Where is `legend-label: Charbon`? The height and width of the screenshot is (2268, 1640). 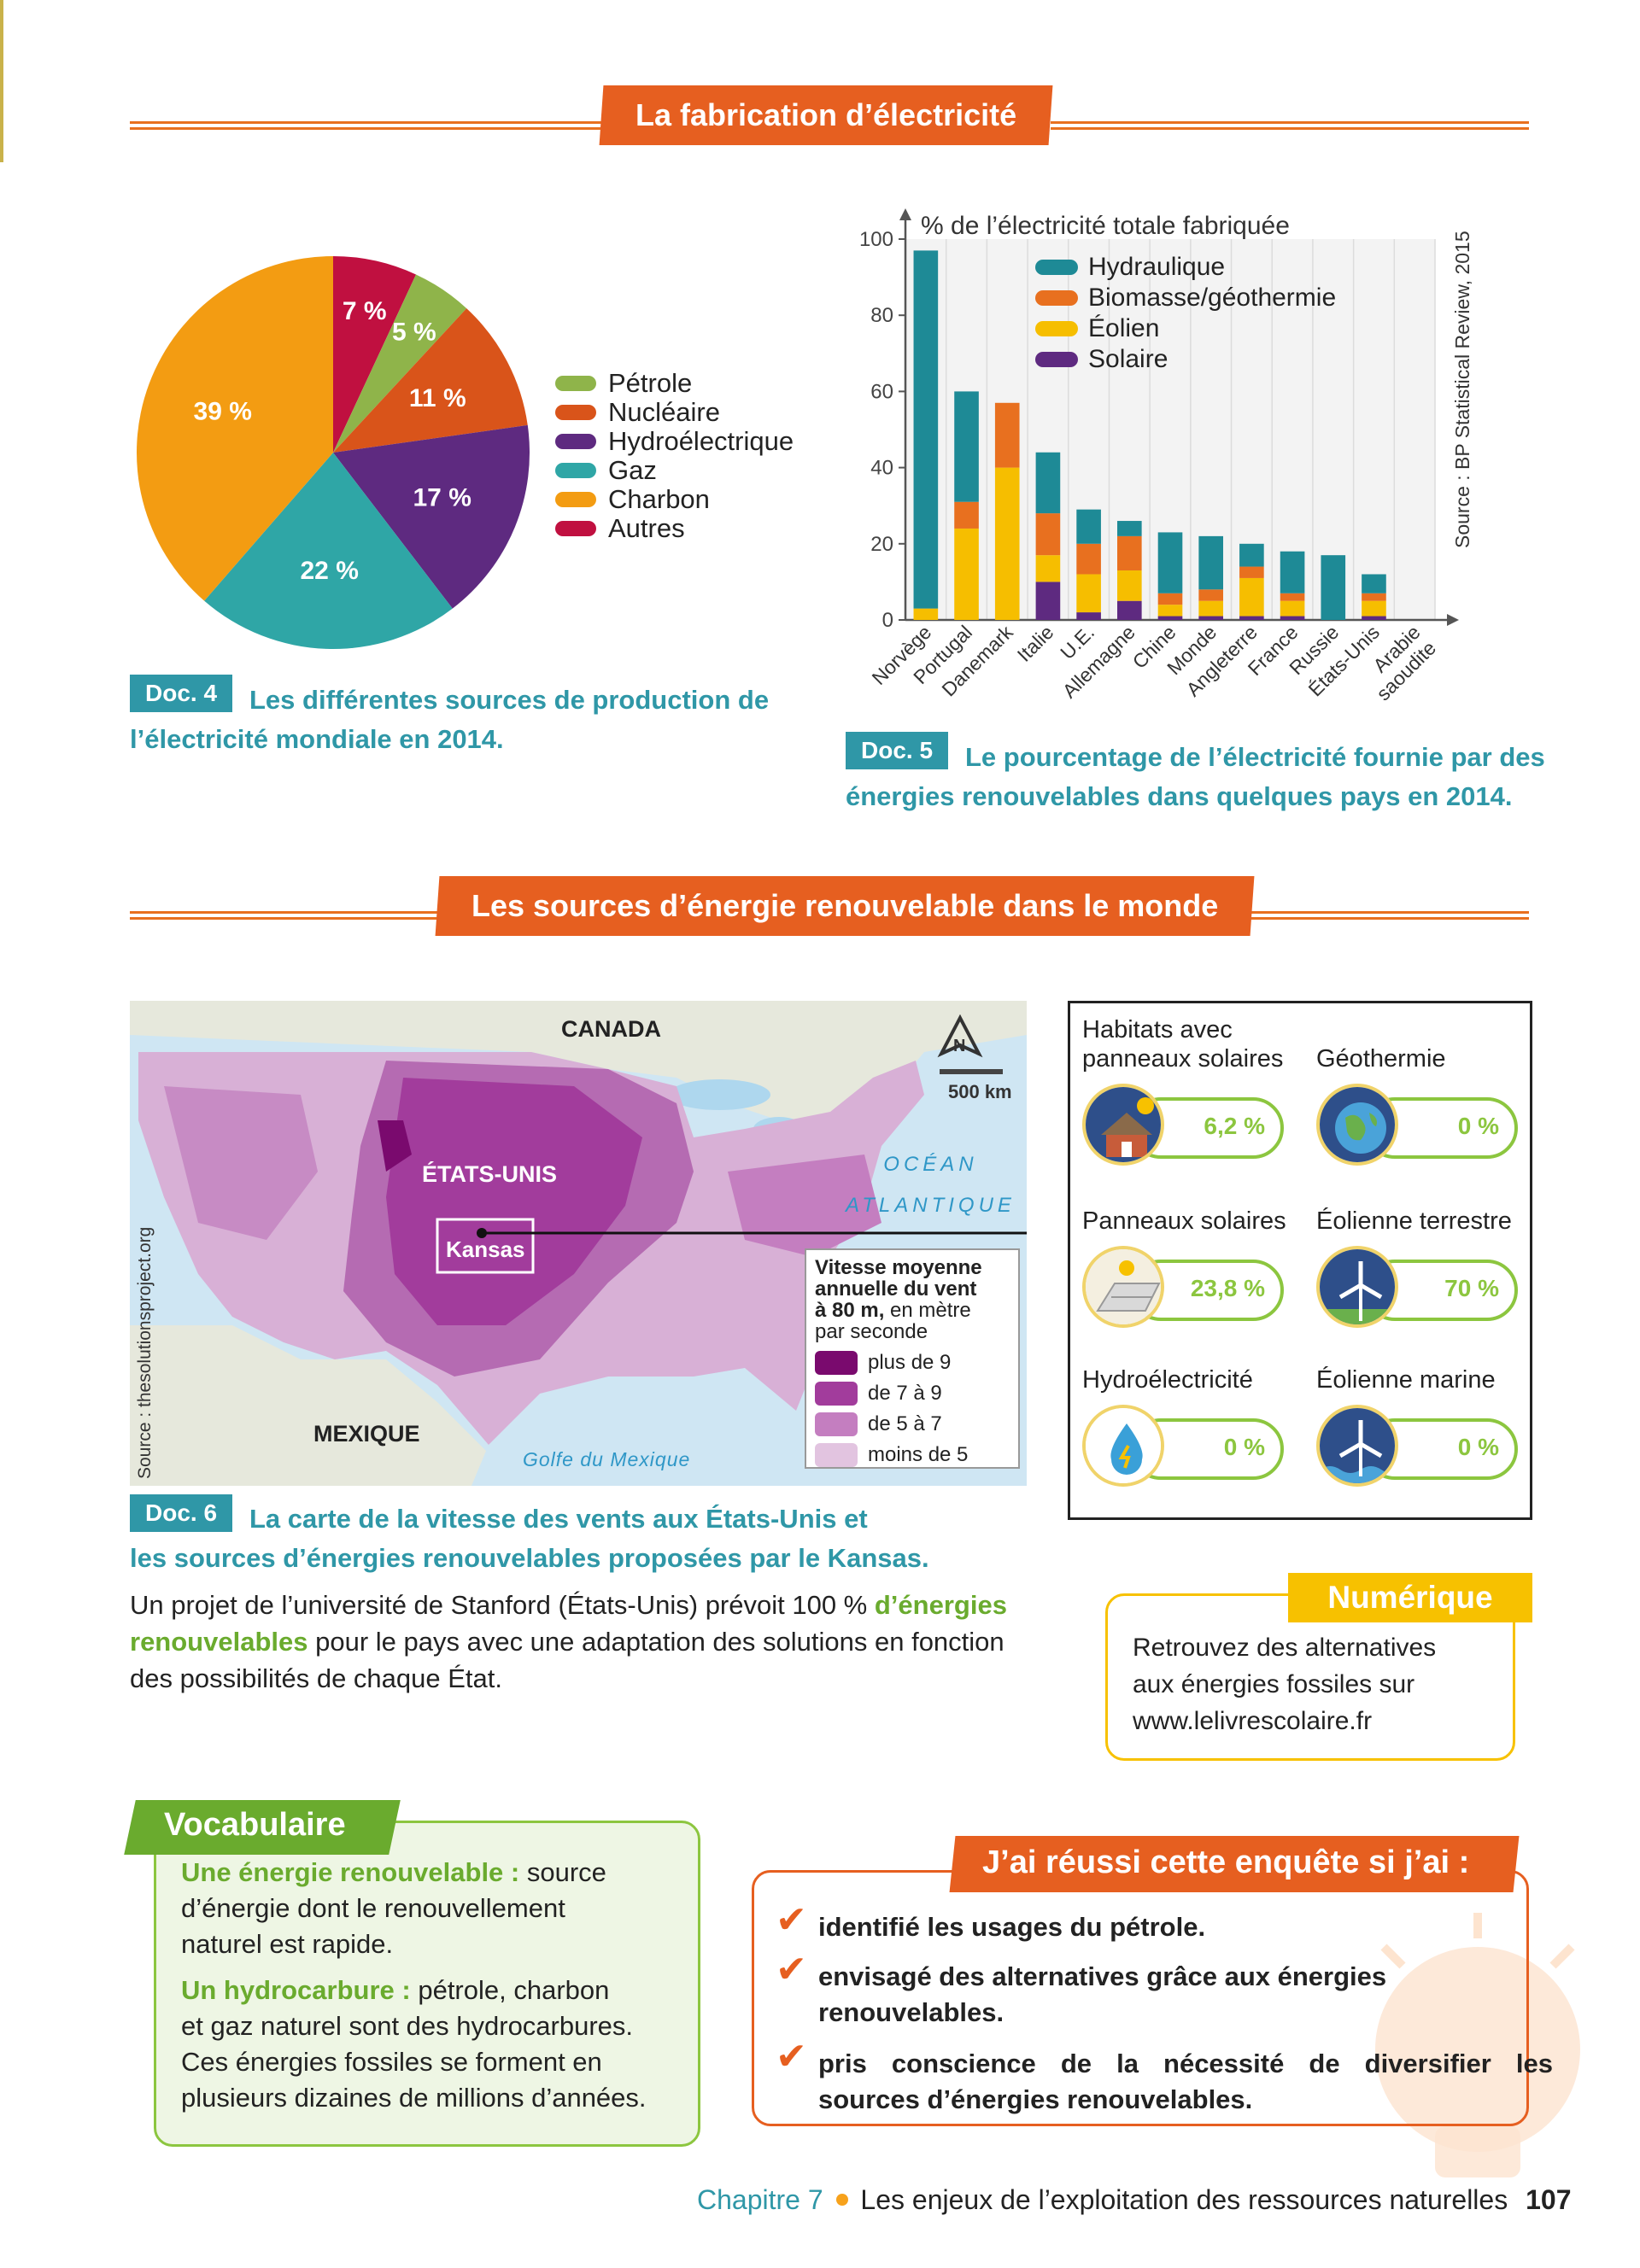
legend-label: Charbon is located at coordinates (659, 499).